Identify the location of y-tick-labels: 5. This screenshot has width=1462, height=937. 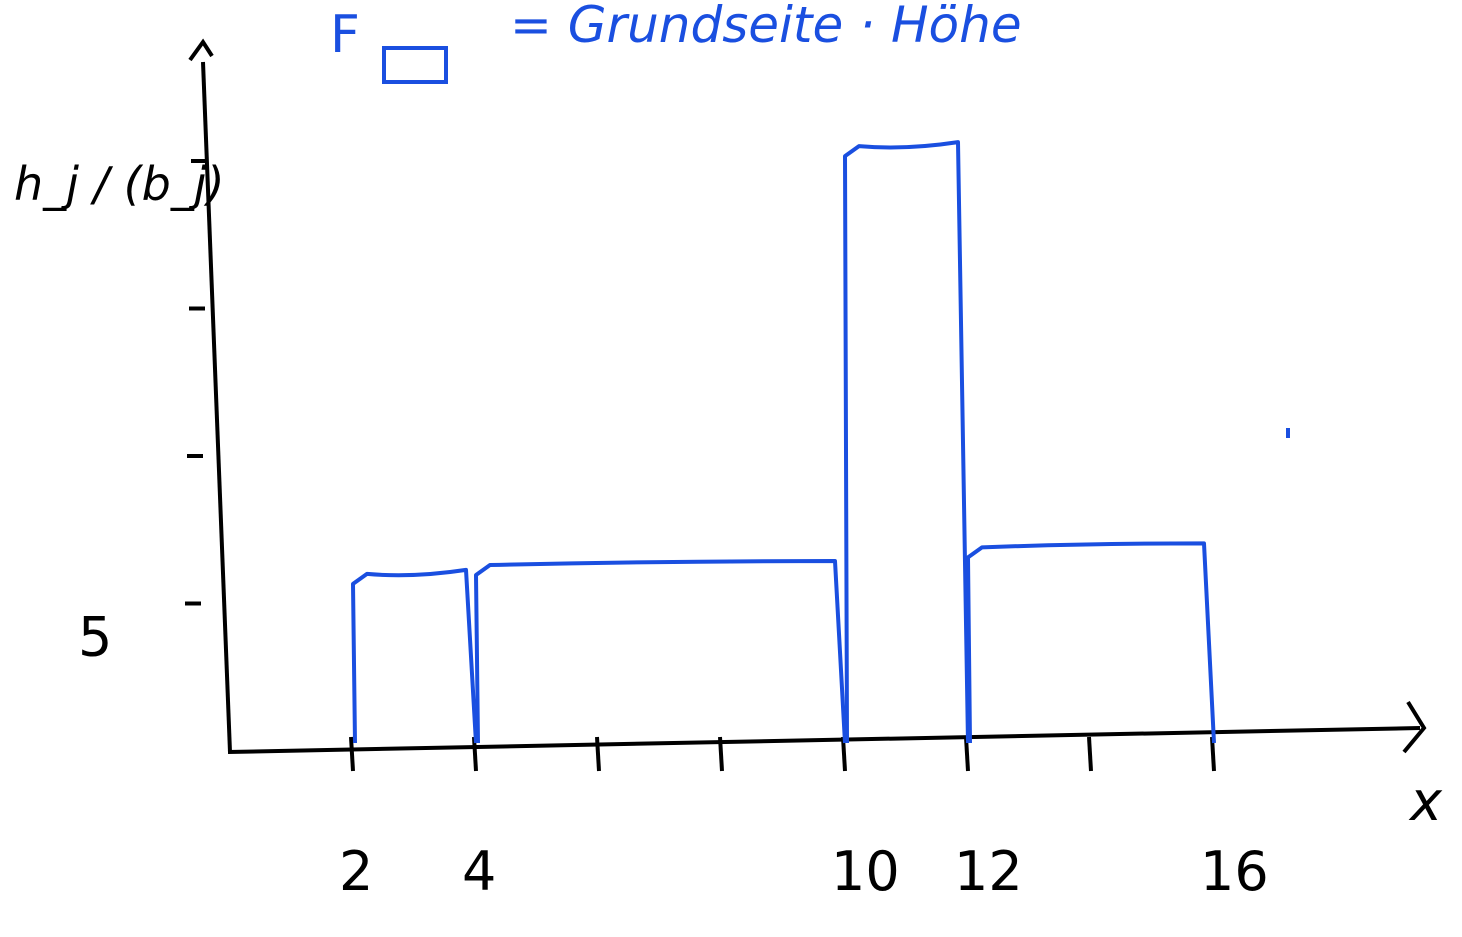
(95, 637).